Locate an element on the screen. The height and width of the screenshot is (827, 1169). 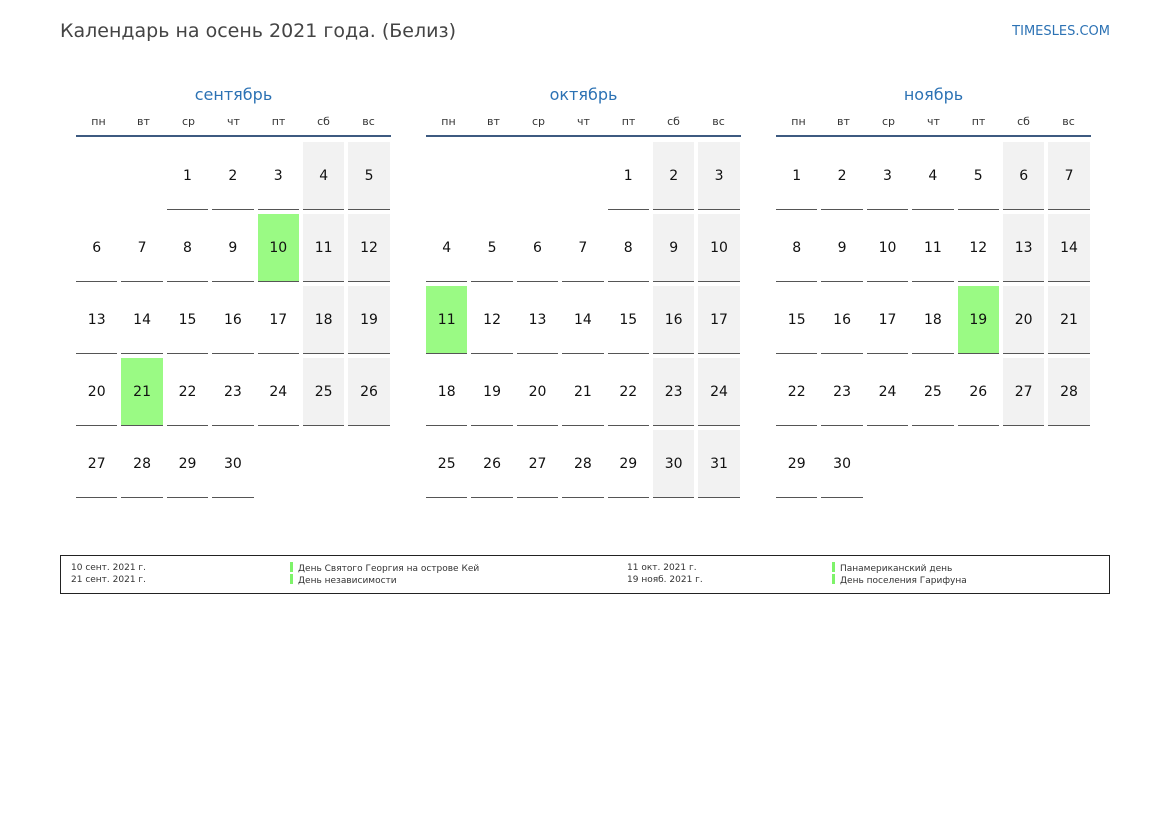
holiday-day-cell: 19 is located at coordinates (978, 320).